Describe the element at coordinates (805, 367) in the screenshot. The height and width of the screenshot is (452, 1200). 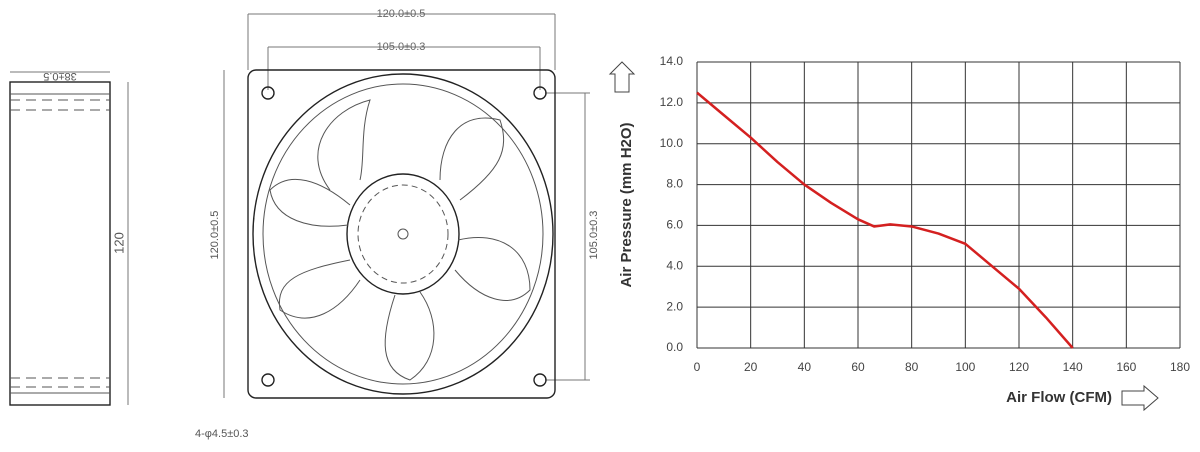
I see `x-tick-label: 40` at that location.